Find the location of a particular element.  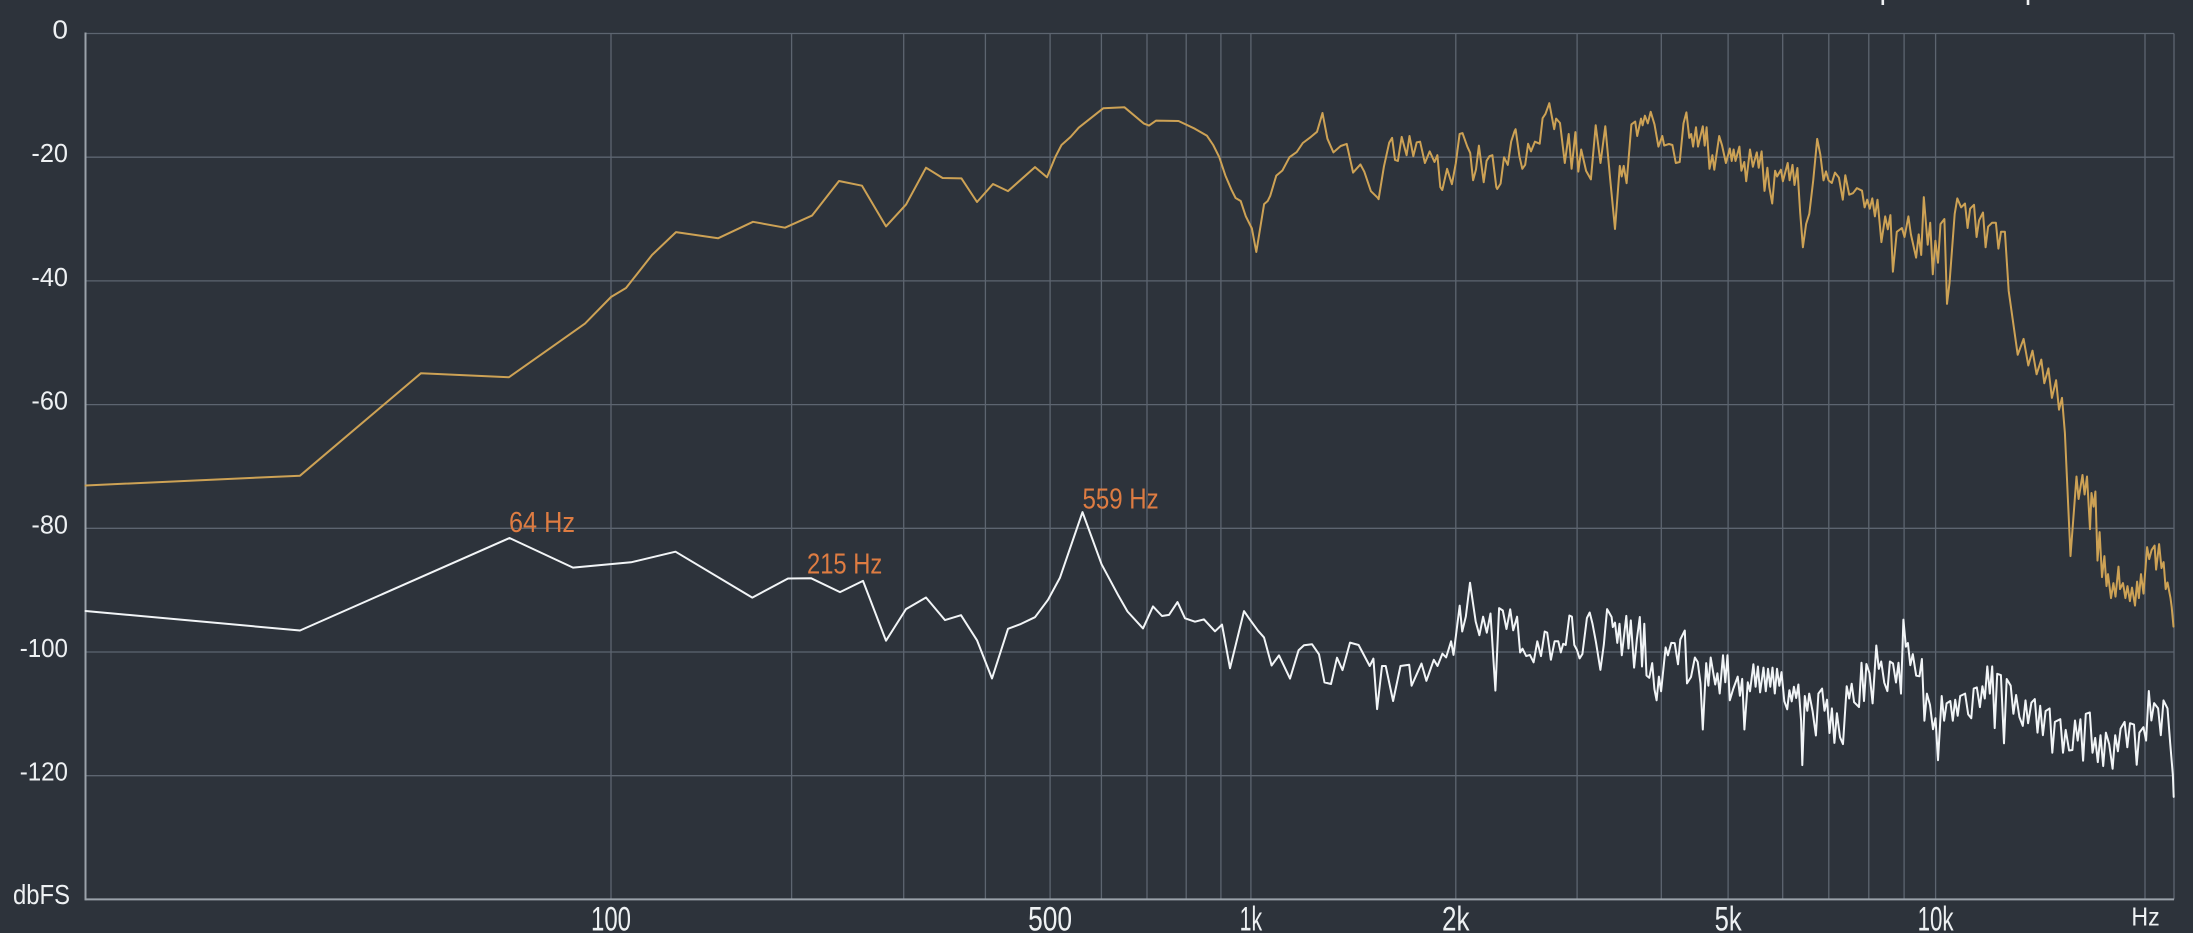

svg-text: 1k is located at coordinates (1251, 917).